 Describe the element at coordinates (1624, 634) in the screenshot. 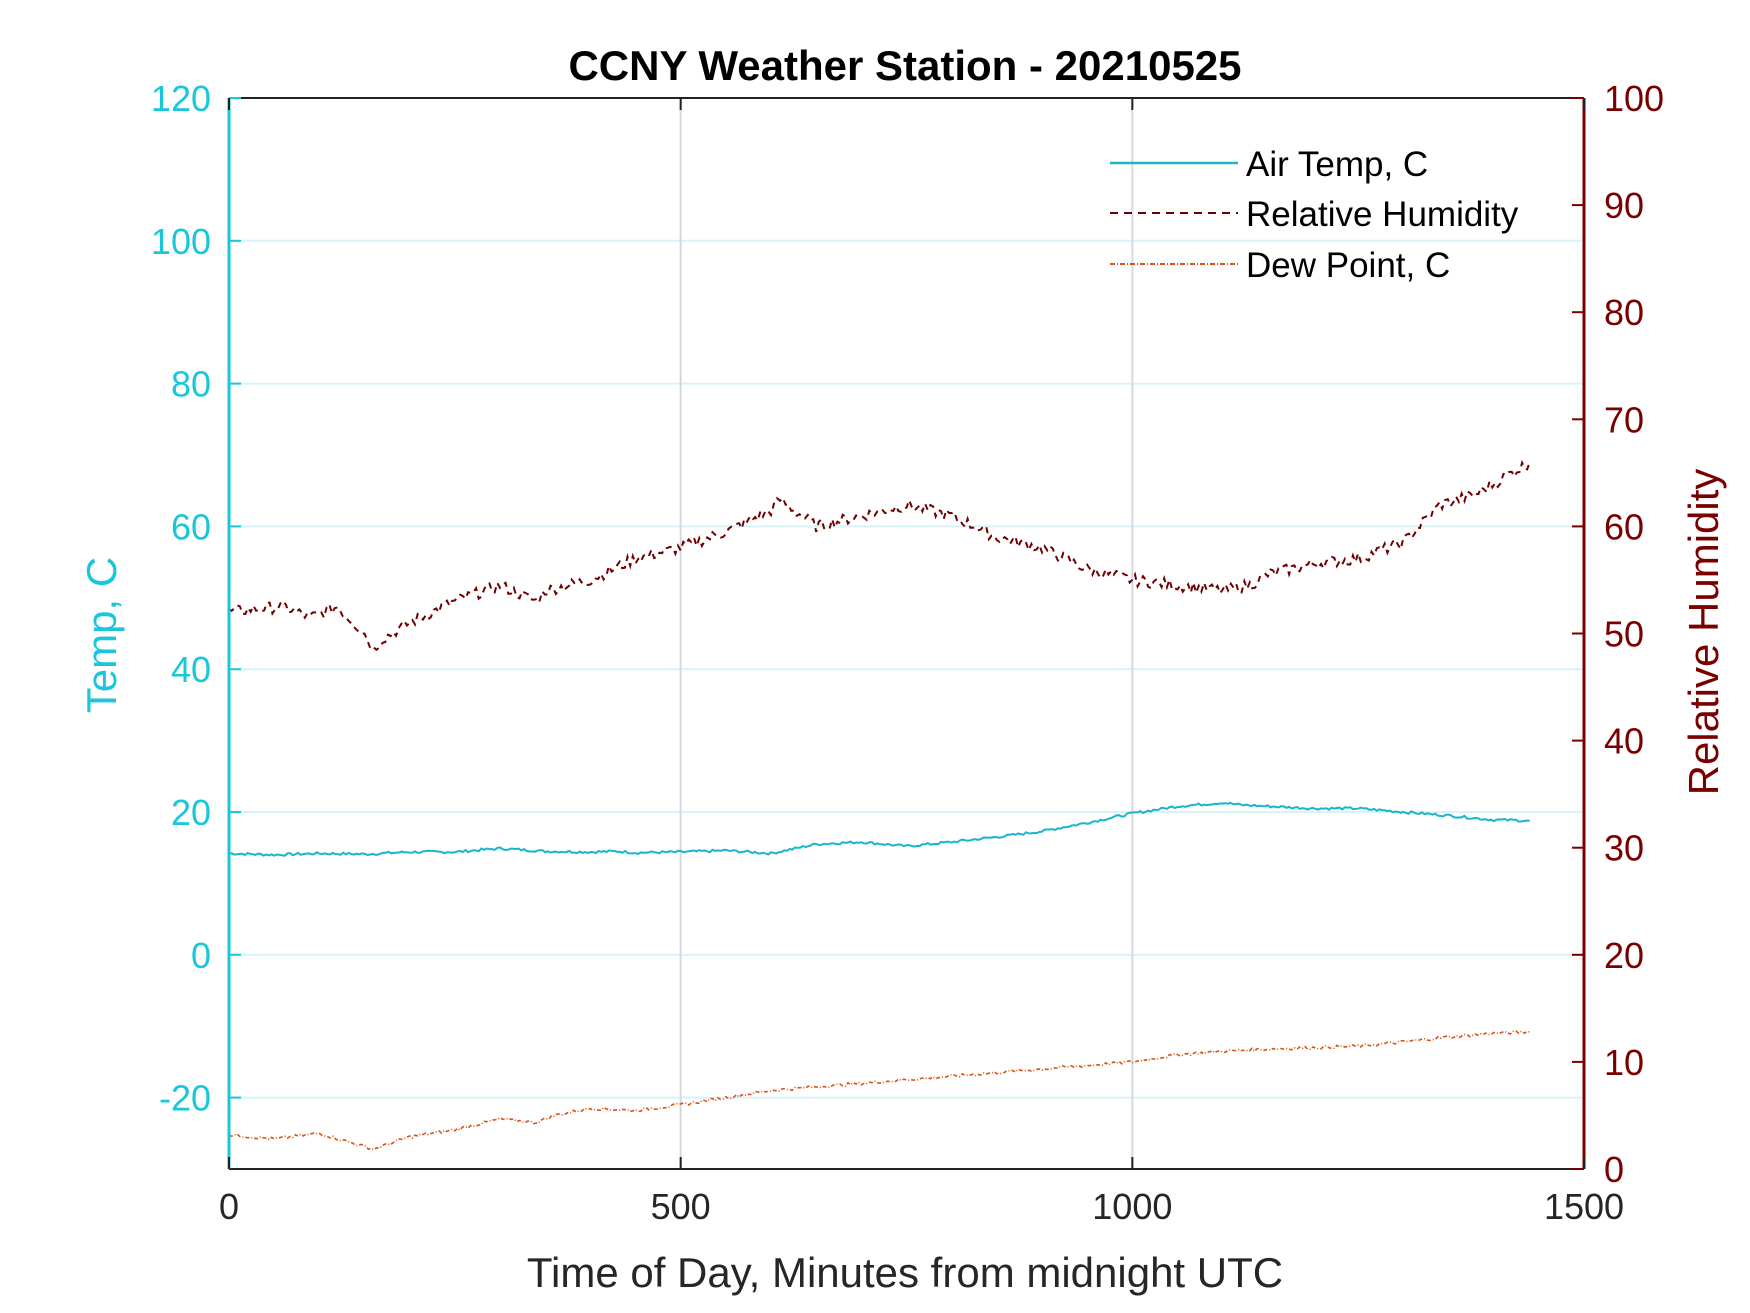

I see `right-tick-label: 50` at that location.